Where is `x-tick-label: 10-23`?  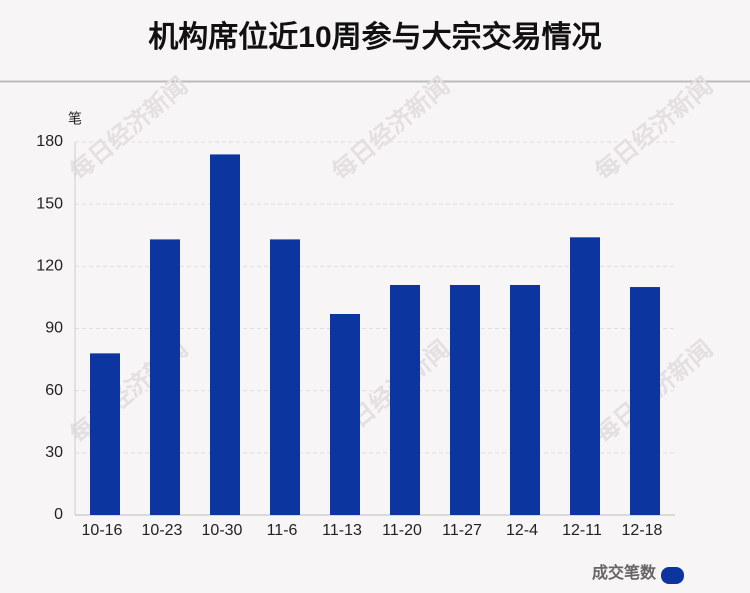 x-tick-label: 10-23 is located at coordinates (162, 530).